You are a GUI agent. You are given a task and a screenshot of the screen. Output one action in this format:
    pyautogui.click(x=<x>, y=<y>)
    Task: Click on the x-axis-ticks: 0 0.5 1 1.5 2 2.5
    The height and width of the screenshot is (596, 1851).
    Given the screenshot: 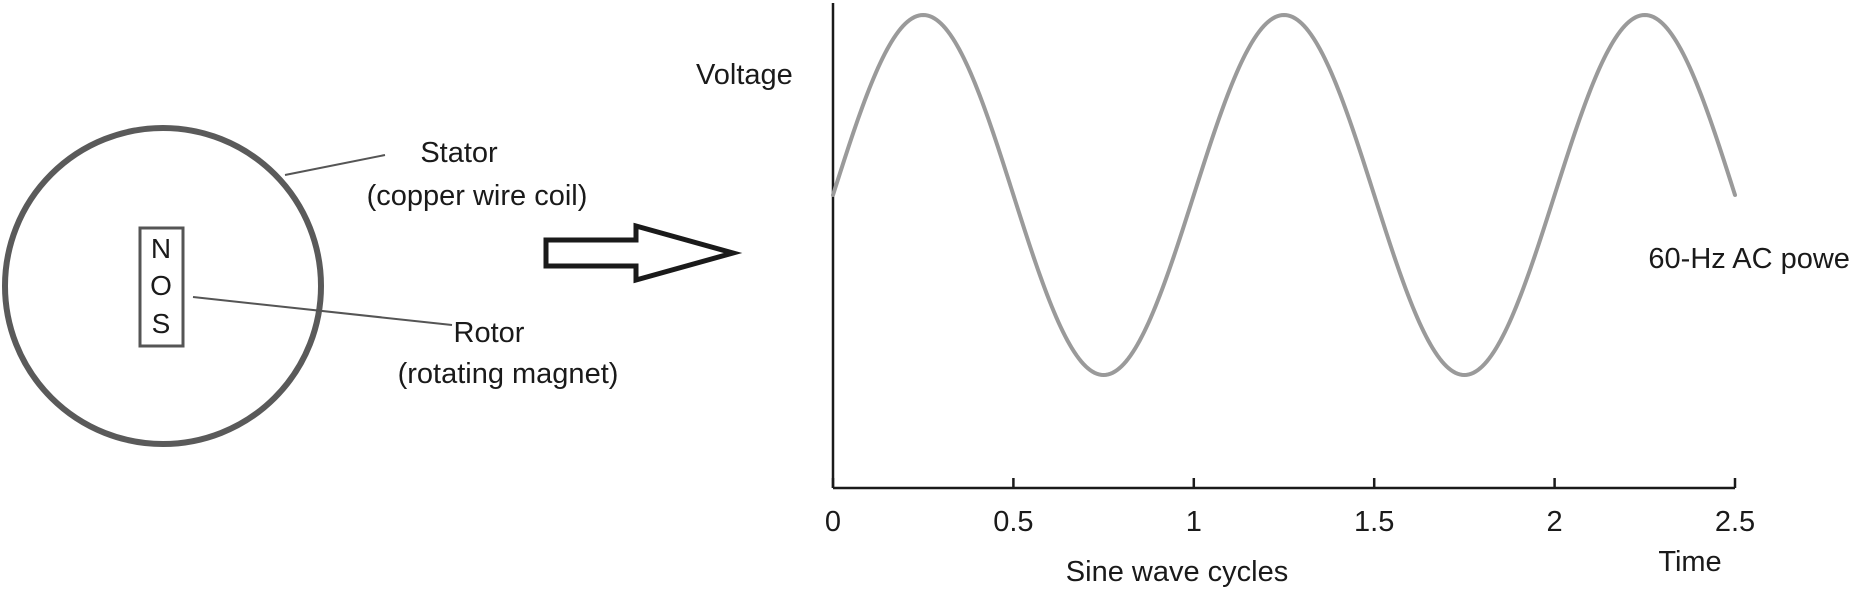 What is the action you would take?
    pyautogui.click(x=1290, y=508)
    